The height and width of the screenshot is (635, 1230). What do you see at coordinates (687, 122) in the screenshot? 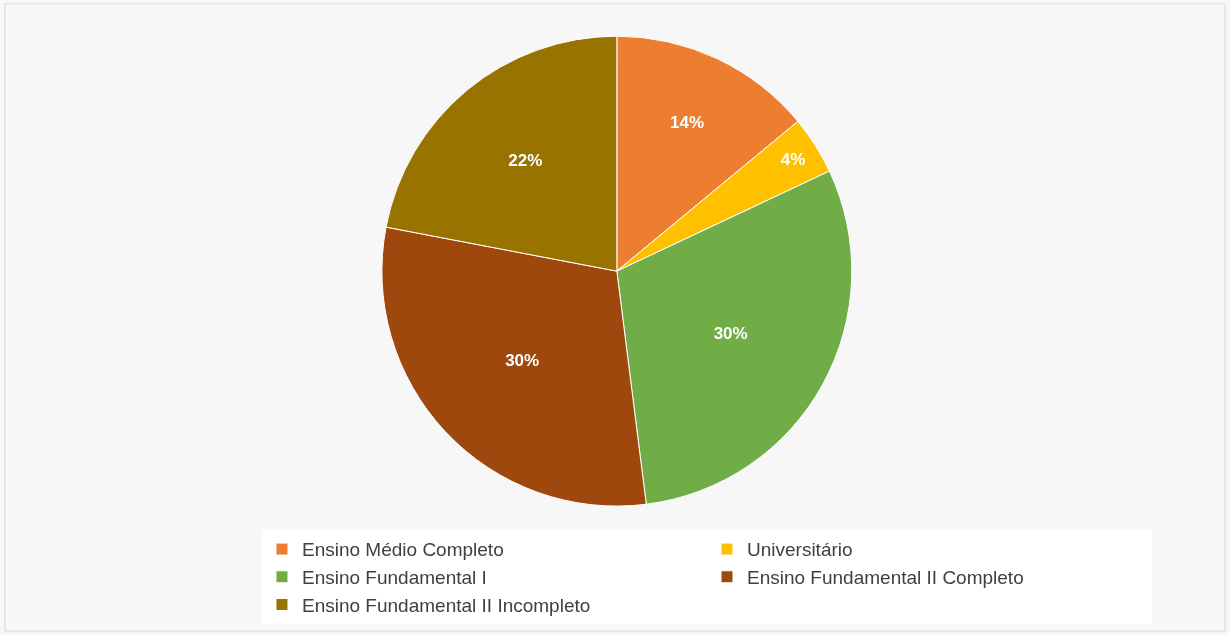
I see `data-label: 14%` at bounding box center [687, 122].